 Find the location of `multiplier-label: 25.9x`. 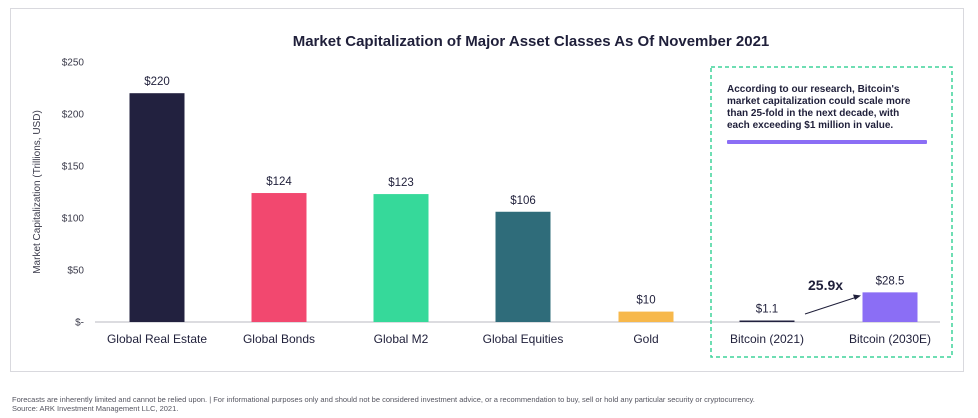

multiplier-label: 25.9x is located at coordinates (825, 285).